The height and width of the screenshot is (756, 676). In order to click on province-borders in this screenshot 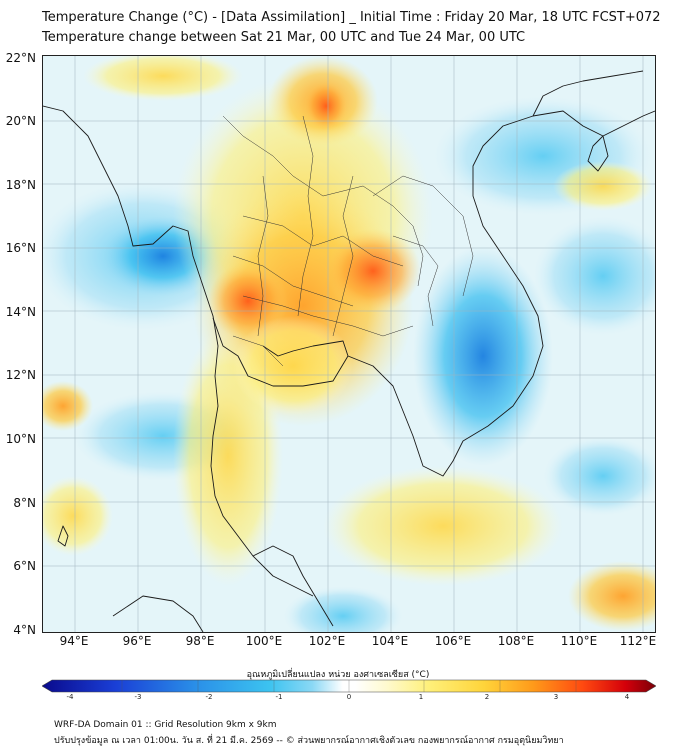, I will do `click(348, 241)`.